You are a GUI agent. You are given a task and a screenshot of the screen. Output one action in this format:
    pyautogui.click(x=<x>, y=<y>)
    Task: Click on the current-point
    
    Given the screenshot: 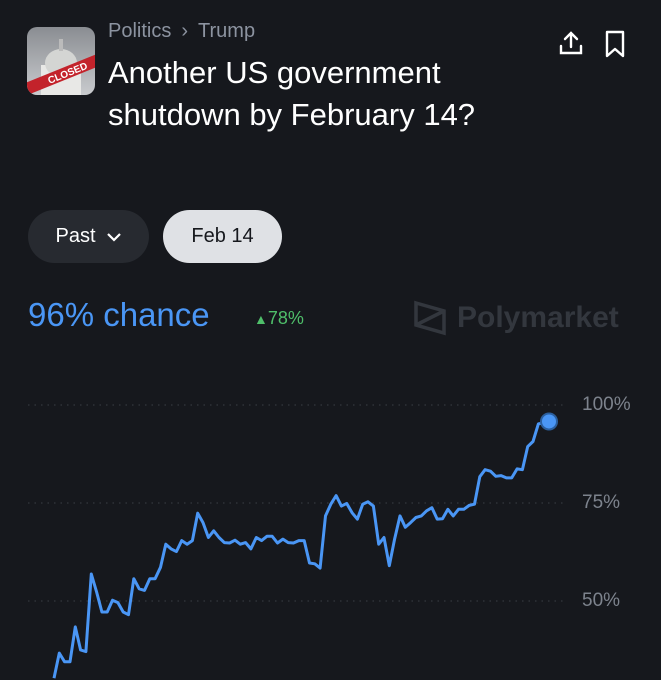 What is the action you would take?
    pyautogui.click(x=549, y=421)
    